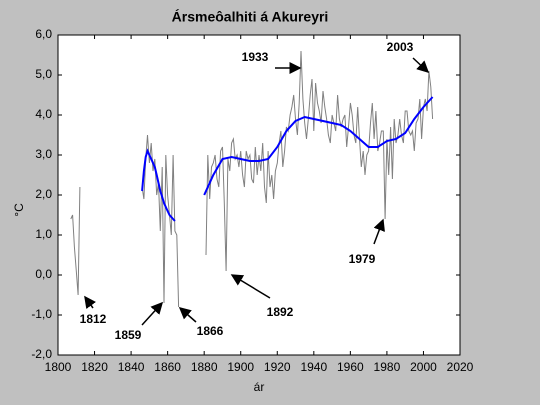 The height and width of the screenshot is (405, 540). What do you see at coordinates (277, 367) in the screenshot?
I see `x-tick-label: 1920` at bounding box center [277, 367].